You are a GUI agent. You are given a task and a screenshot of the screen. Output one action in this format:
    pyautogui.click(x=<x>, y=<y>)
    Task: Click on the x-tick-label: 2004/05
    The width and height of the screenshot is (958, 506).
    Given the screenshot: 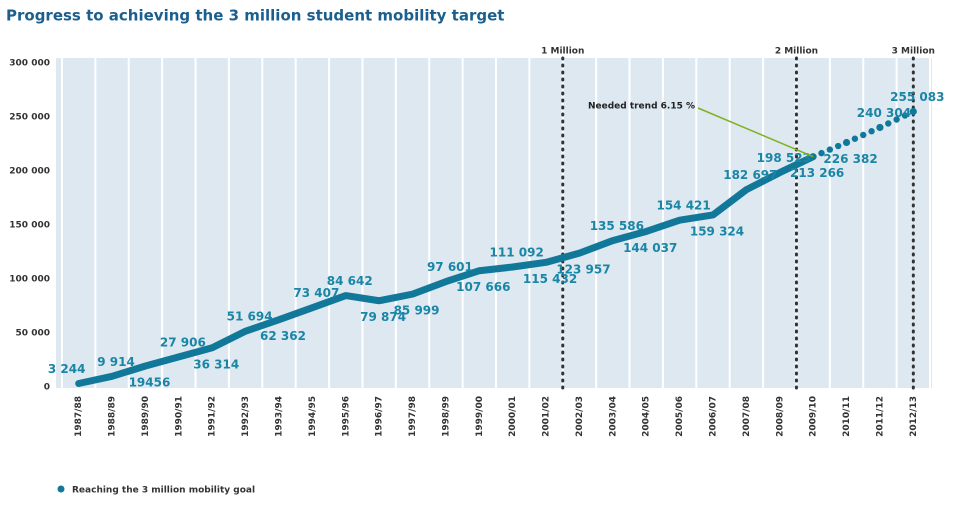 What is the action you would take?
    pyautogui.click(x=647, y=416)
    